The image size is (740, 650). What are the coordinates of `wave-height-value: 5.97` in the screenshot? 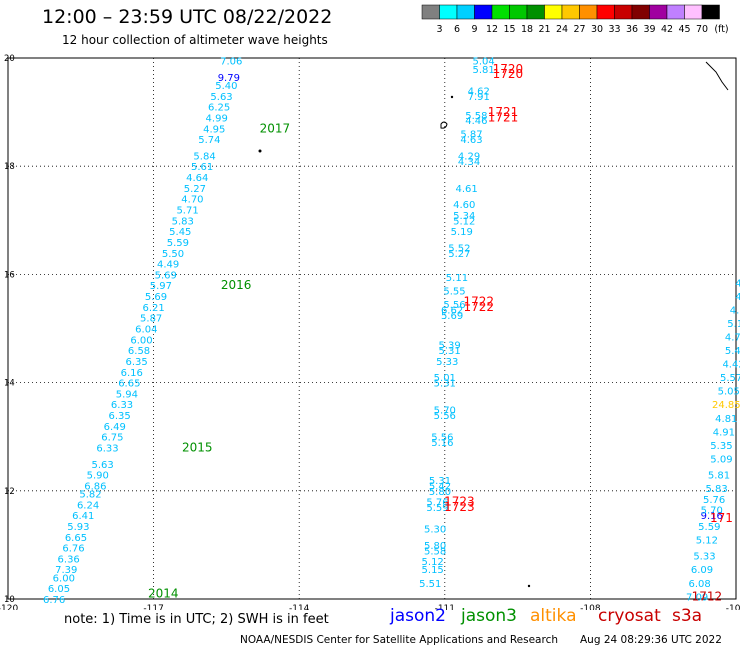 It's located at (161, 286).